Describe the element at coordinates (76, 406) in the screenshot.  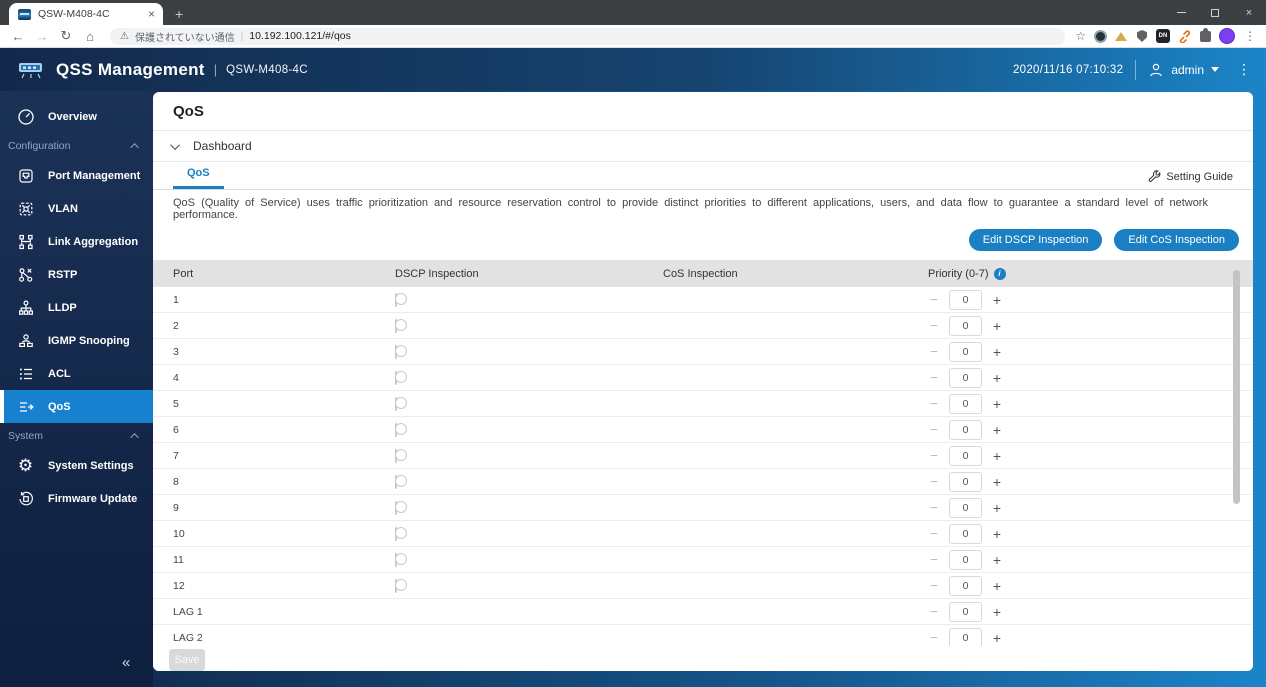
I see `sidebar-item-qos: QoS` at that location.